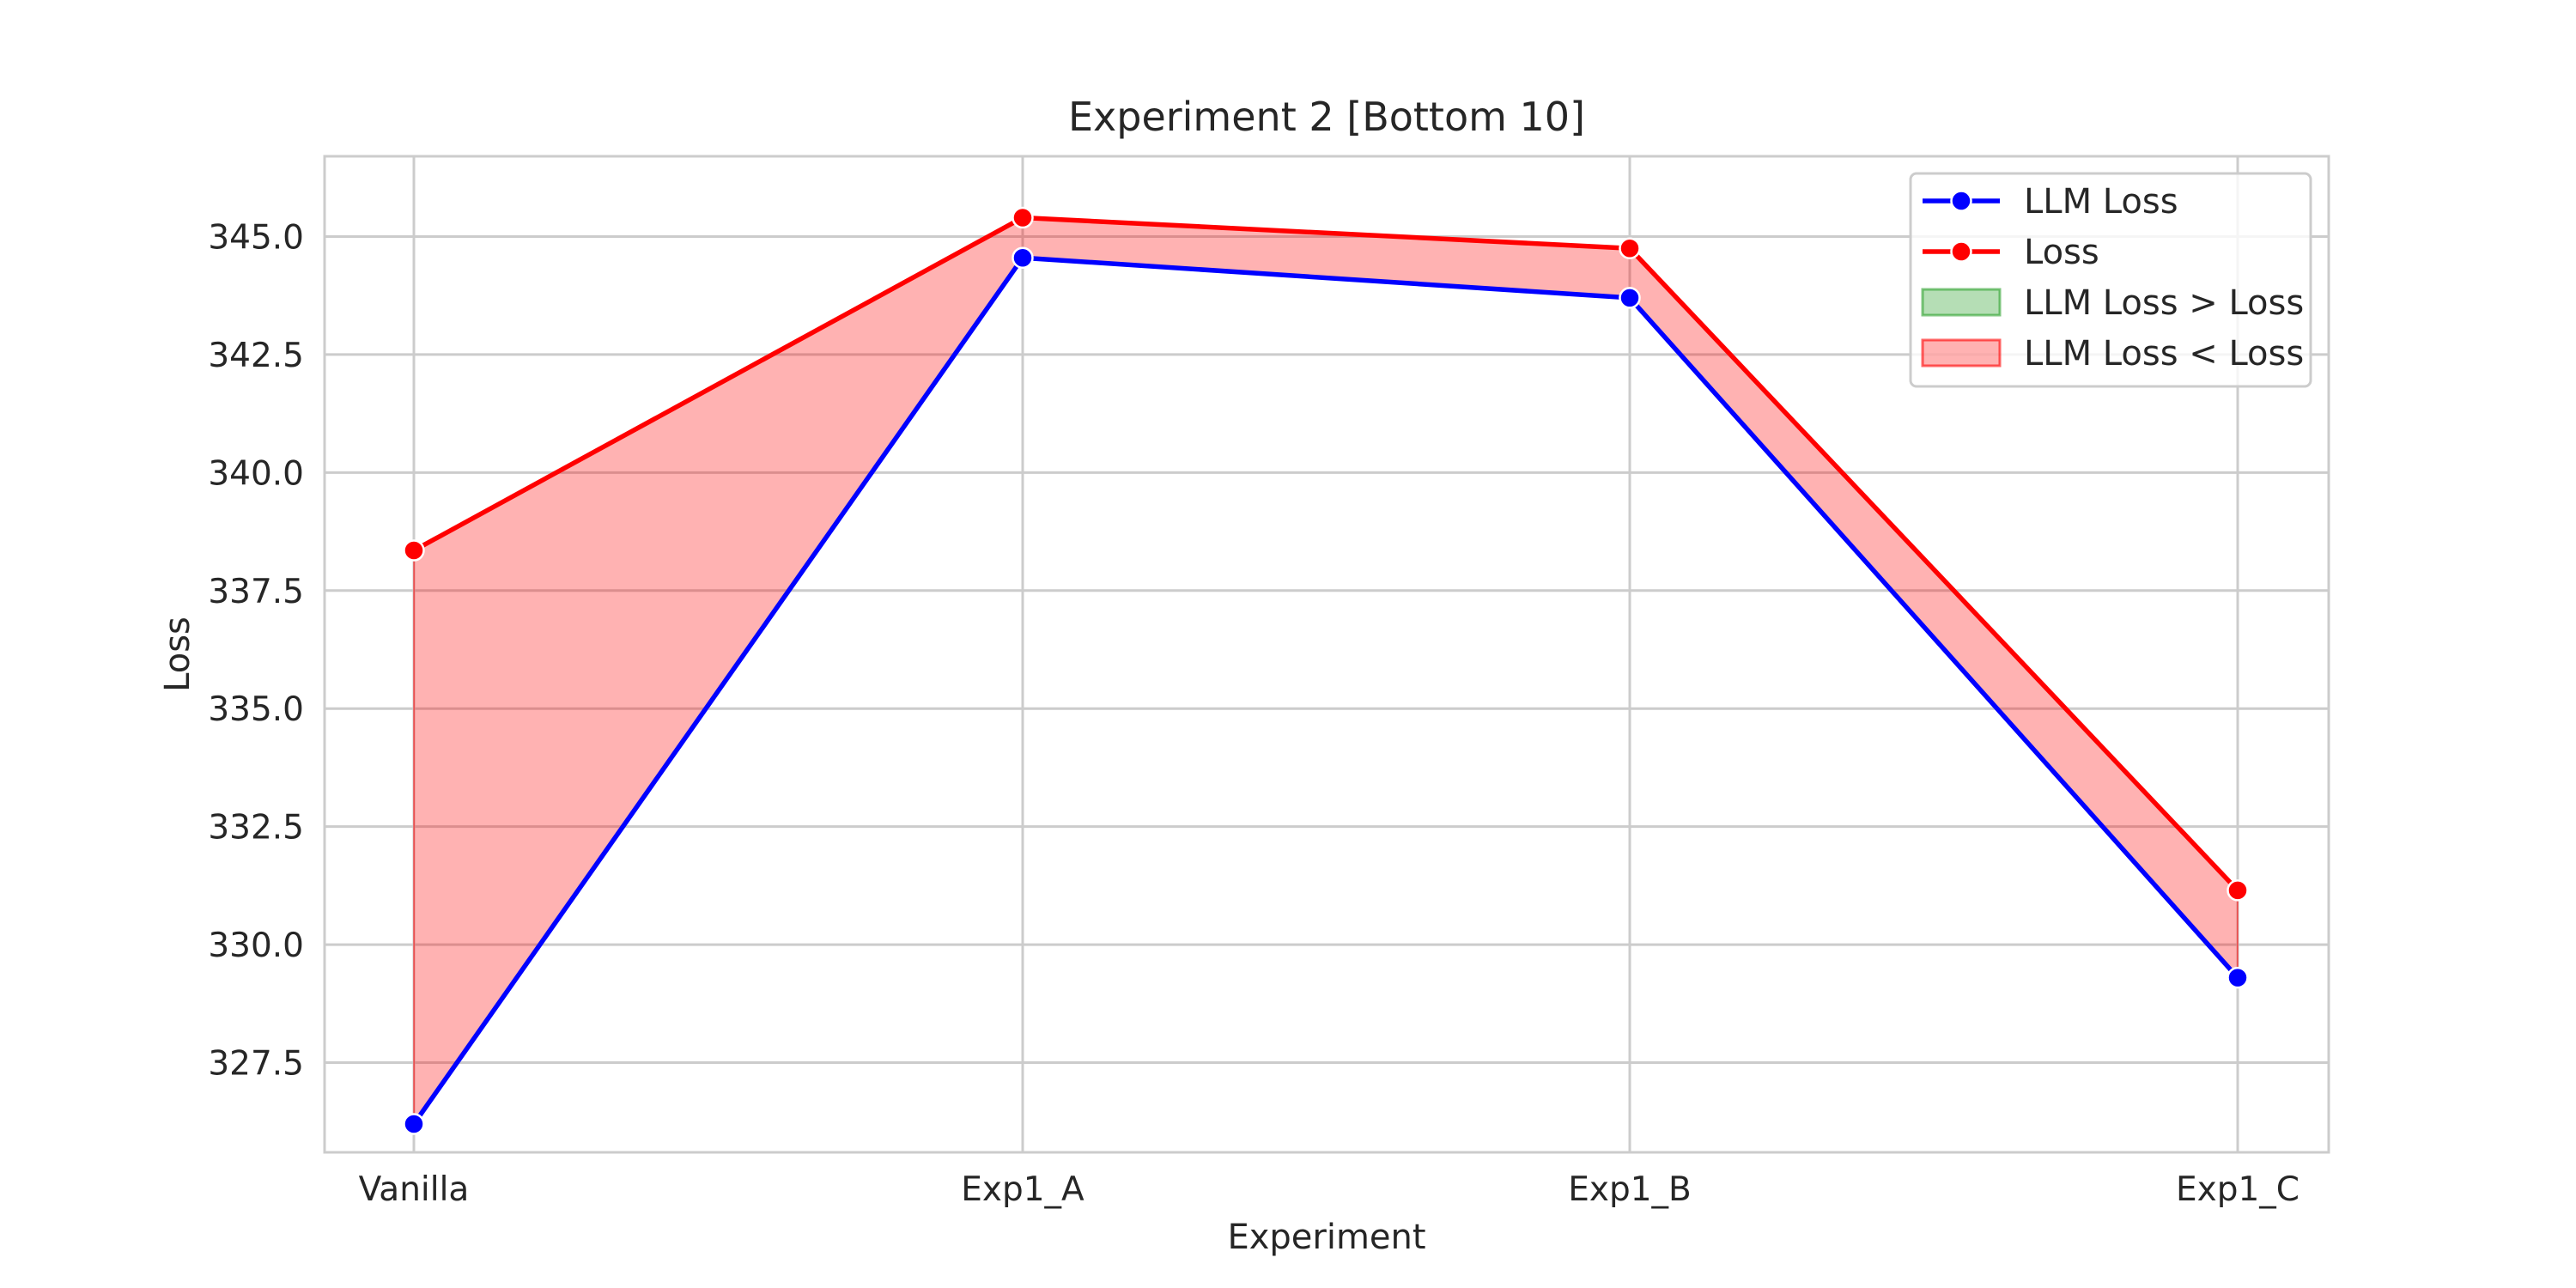 The width and height of the screenshot is (2576, 1288). What do you see at coordinates (1327, 117) in the screenshot?
I see `chart-title: Experiment 2 [Bottom 10]` at bounding box center [1327, 117].